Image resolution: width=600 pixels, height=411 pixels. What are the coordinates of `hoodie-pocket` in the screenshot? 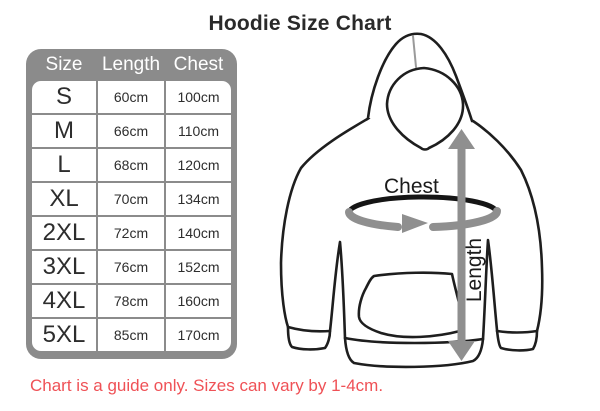 It's located at (411, 305).